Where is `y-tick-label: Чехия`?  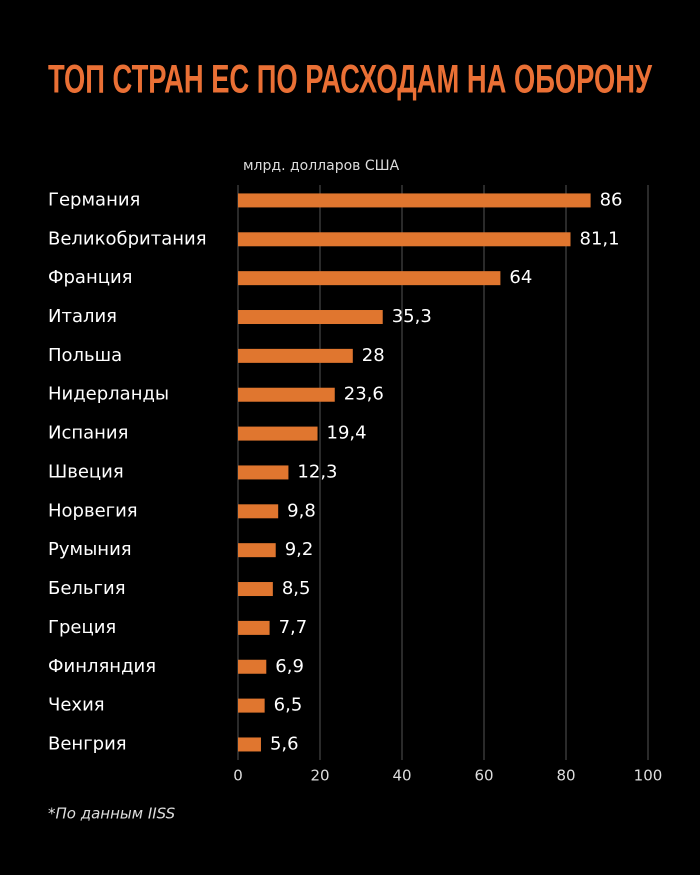 y-tick-label: Чехия is located at coordinates (76, 705).